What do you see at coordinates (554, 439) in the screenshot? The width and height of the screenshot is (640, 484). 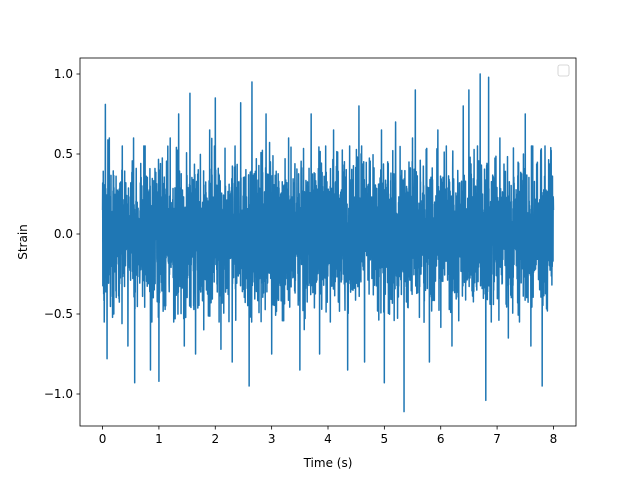 I see `x-tick-label: 8` at bounding box center [554, 439].